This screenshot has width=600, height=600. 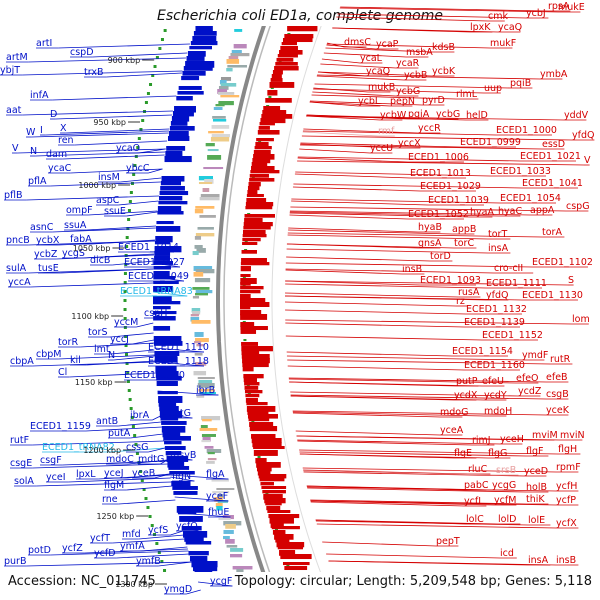 What do you see at coordinates (10, 70) in the screenshot?
I see `gene-label-left: ybjT` at bounding box center [10, 70].